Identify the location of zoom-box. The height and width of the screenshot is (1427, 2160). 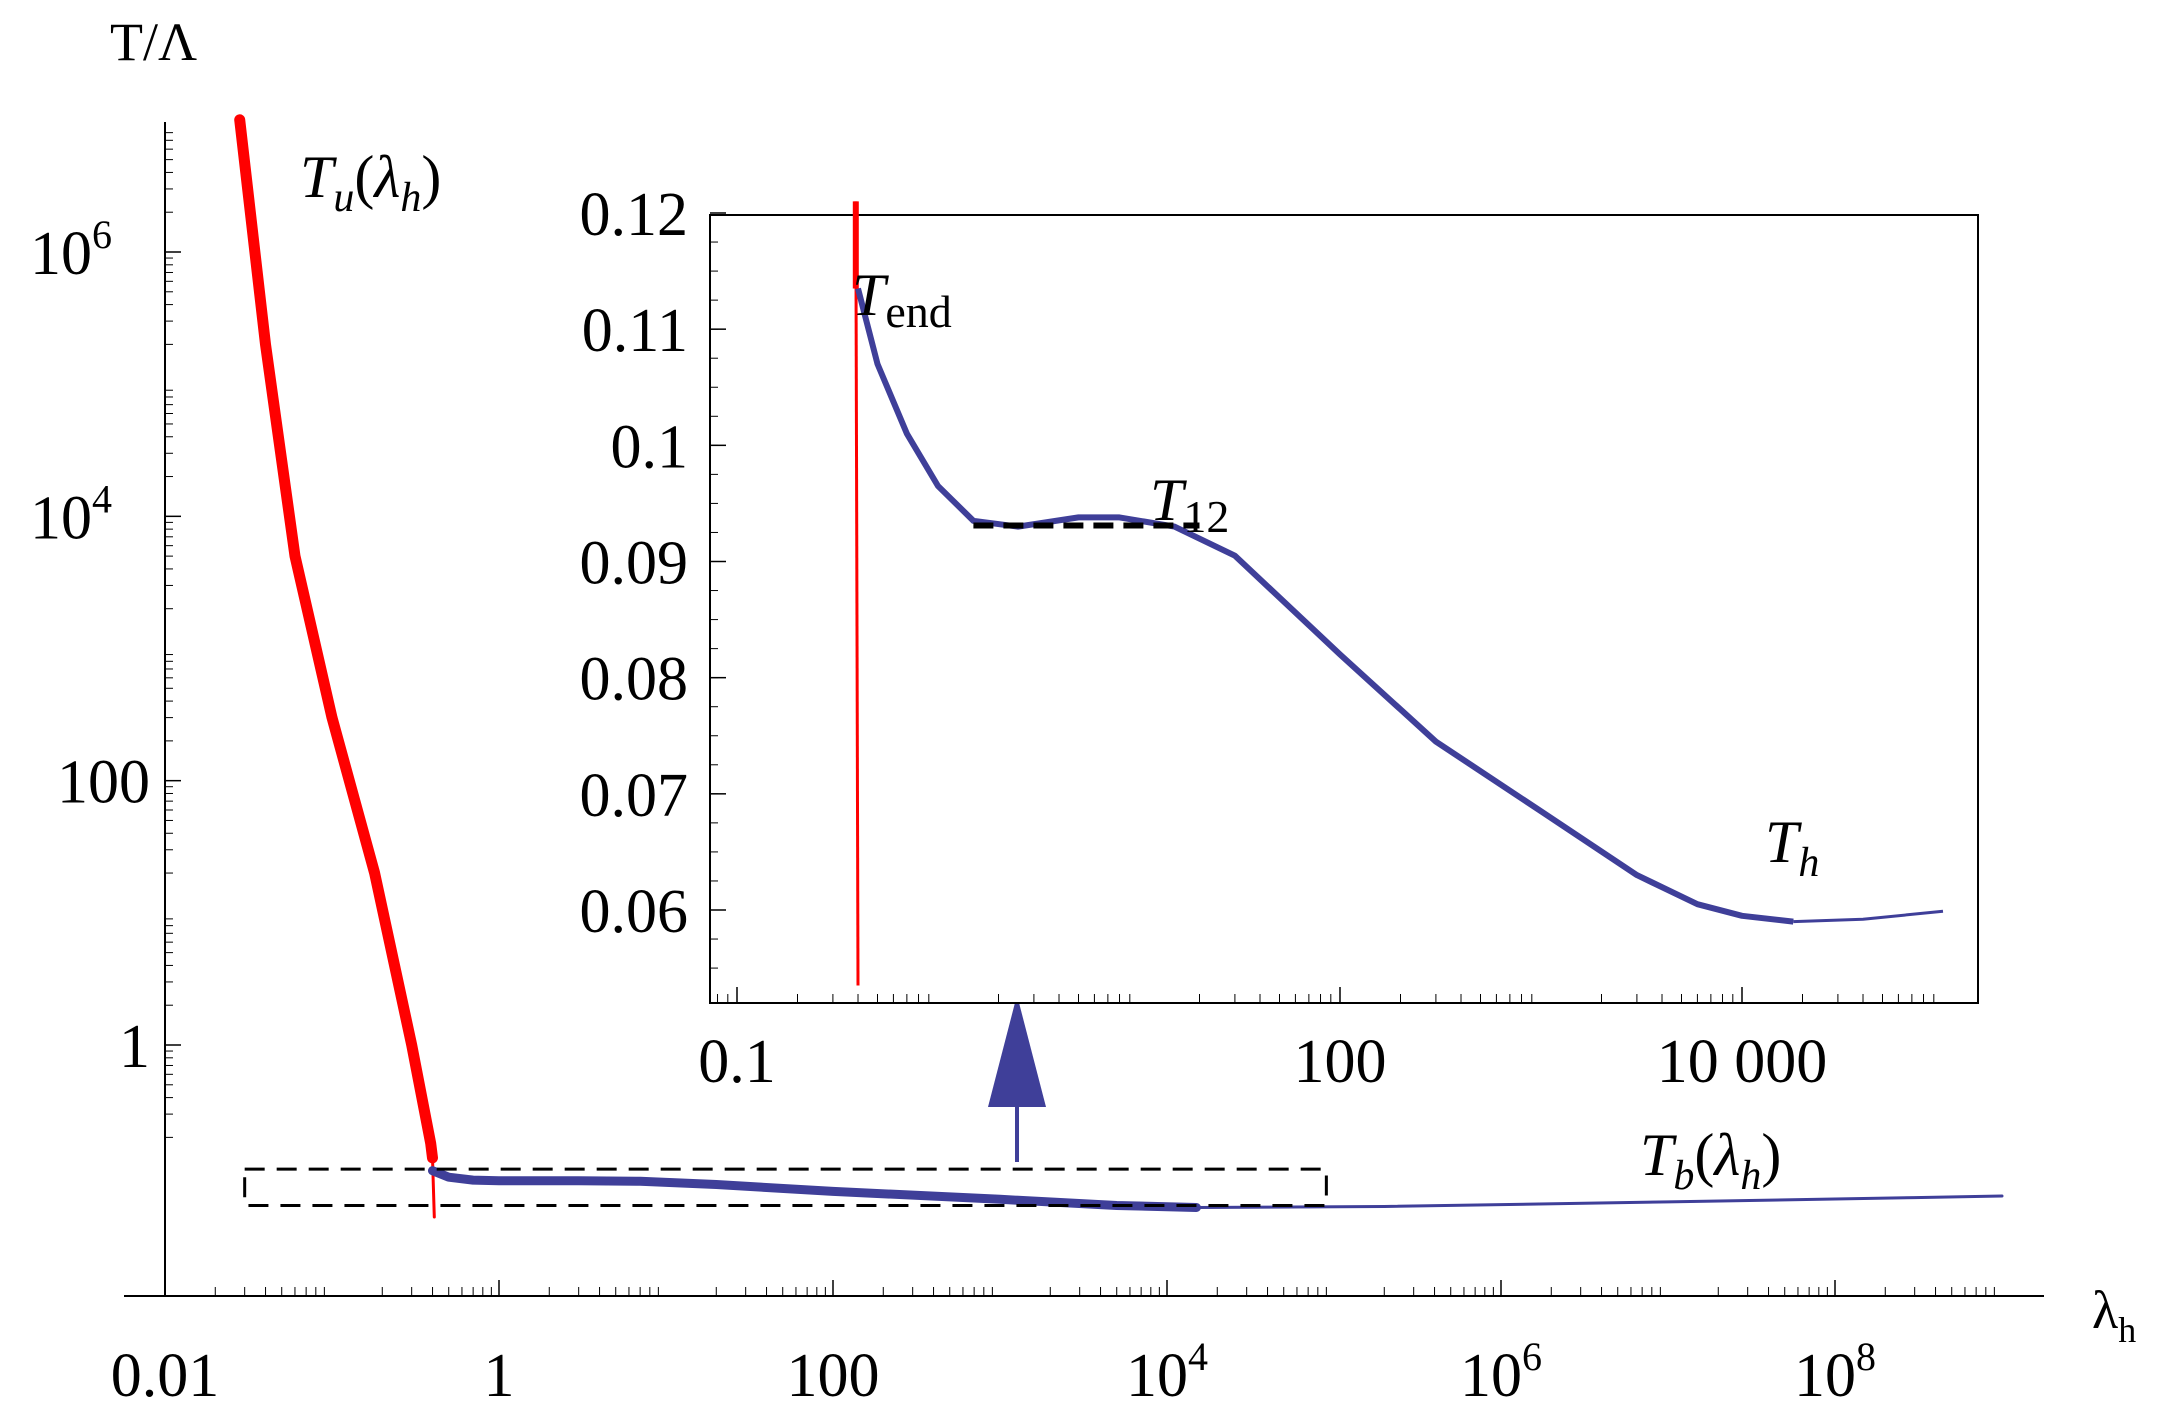
(785, 1187).